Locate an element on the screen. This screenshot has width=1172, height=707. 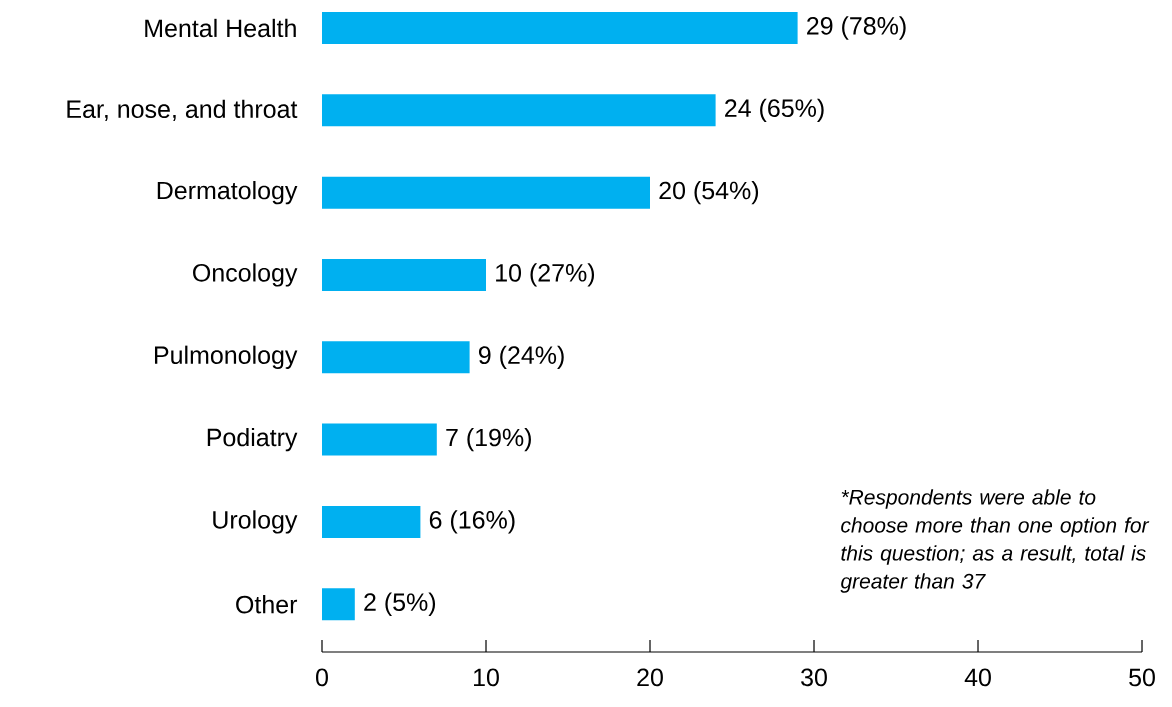
y-tick-label: Oncology is located at coordinates (245, 275).